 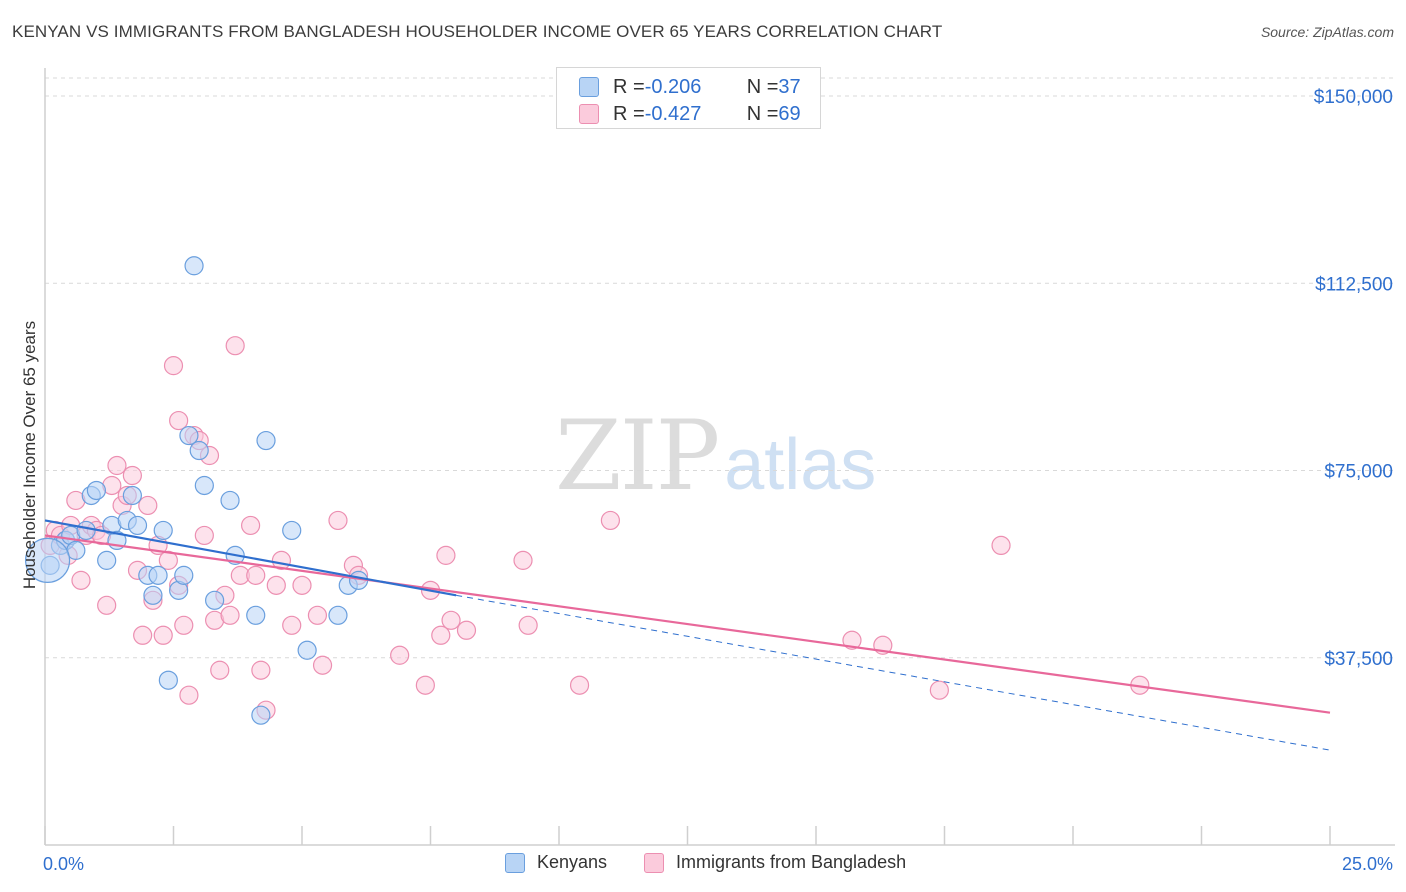 What do you see at coordinates (673, 86) in the screenshot?
I see `legend-r-value: -0.206` at bounding box center [673, 86].